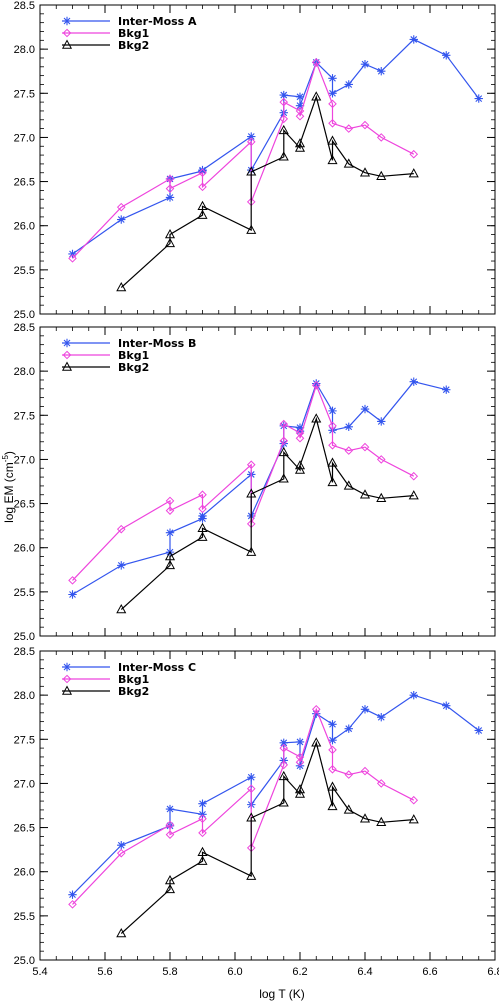 This screenshot has width=499, height=1006. What do you see at coordinates (24, 652) in the screenshot?
I see `y-tick-label: 28.5` at bounding box center [24, 652].